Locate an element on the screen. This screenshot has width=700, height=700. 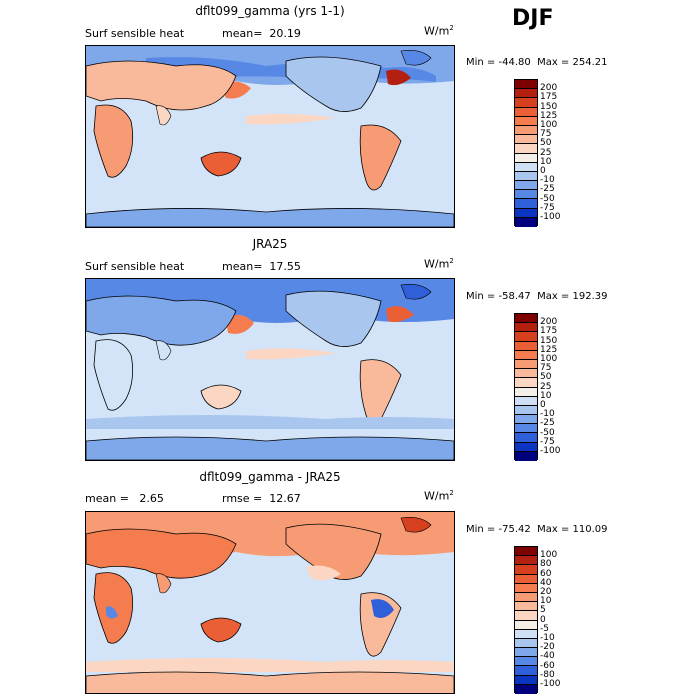
panel-2-colorbar is located at coordinates (526, 387).